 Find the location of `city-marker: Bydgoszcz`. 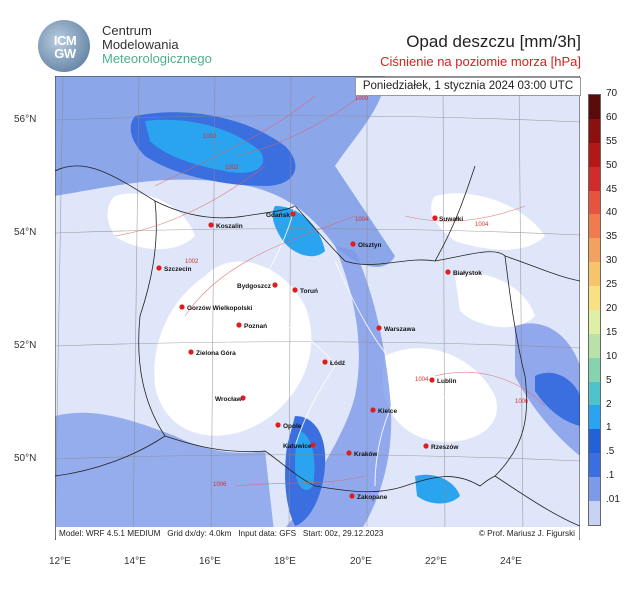

city-marker: Bydgoszcz is located at coordinates (257, 286).